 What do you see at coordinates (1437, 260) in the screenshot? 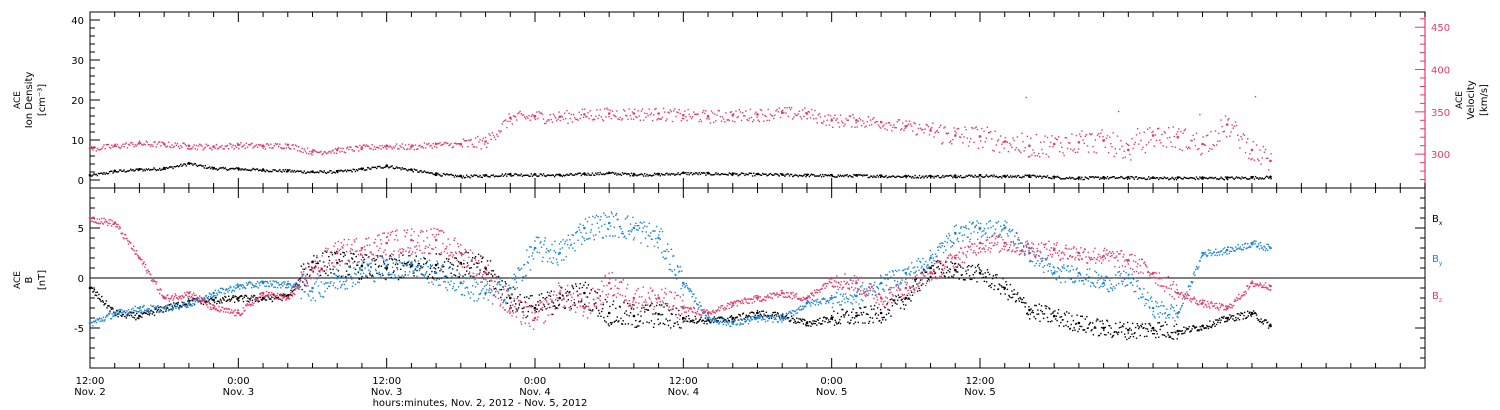
I see `legend-by: By` at bounding box center [1437, 260].